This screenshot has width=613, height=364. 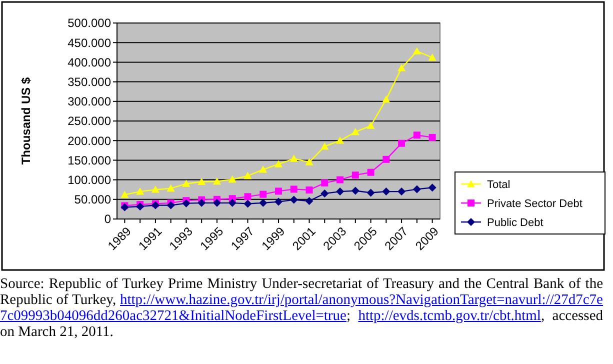 I want to click on y-tick-label: 400.000, so click(x=90, y=62).